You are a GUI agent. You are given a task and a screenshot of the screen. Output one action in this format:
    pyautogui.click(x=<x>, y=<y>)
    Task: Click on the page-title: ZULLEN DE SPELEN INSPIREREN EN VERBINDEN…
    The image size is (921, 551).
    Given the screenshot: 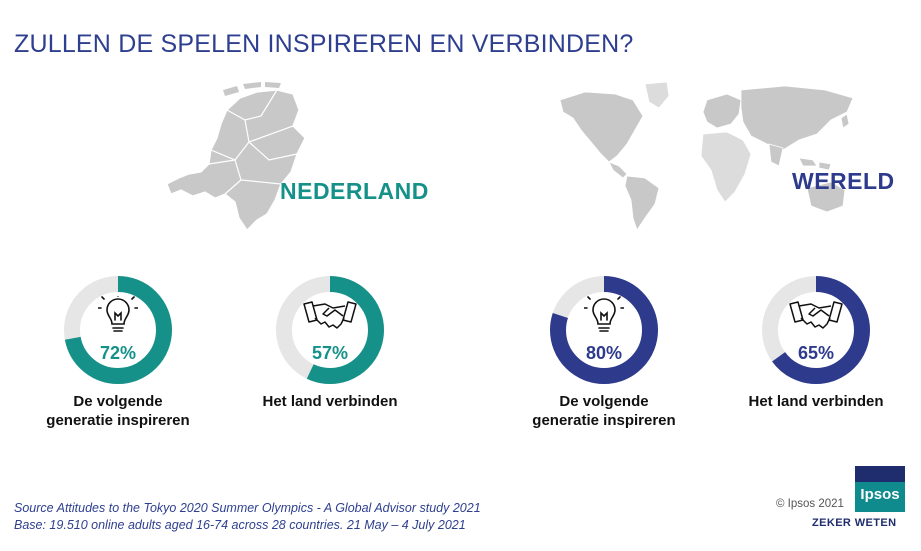 What is the action you would take?
    pyautogui.click(x=324, y=44)
    